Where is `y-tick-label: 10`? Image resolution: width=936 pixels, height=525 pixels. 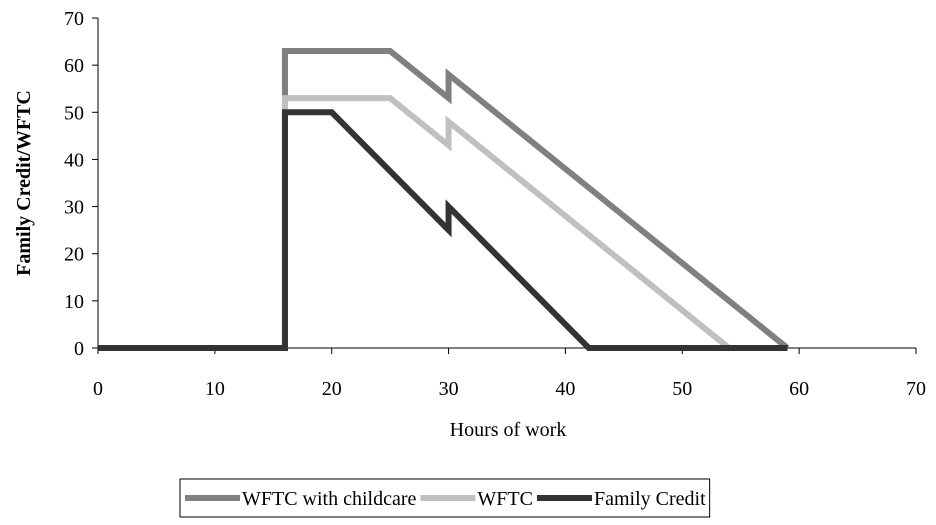 y-tick-label: 10 is located at coordinates (74, 302).